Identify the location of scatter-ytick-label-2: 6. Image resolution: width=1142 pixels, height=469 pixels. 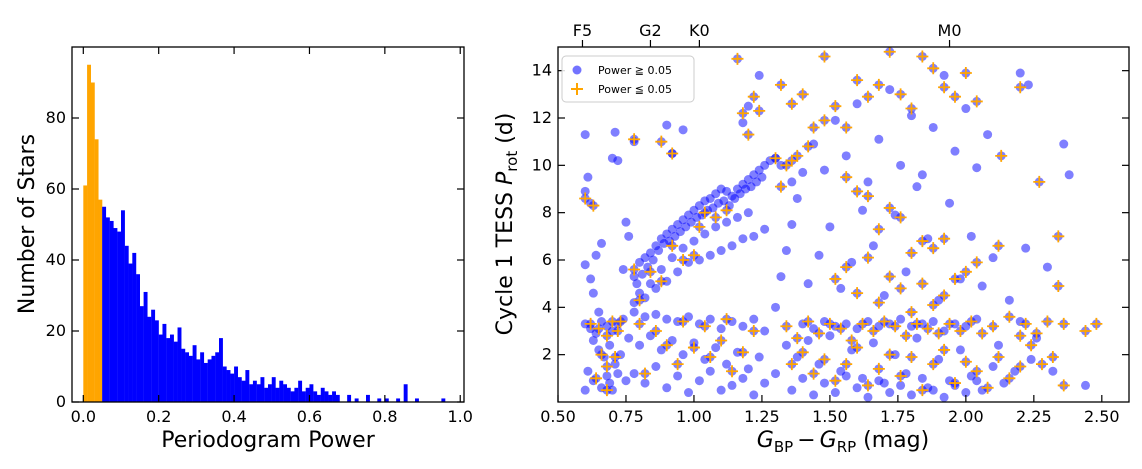
(547, 259).